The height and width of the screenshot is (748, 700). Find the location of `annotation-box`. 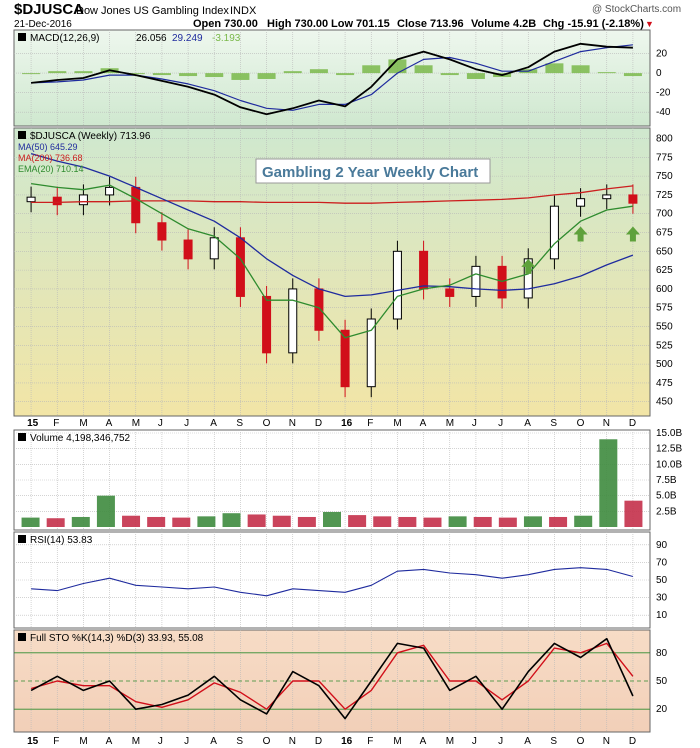

annotation-box is located at coordinates (373, 171).